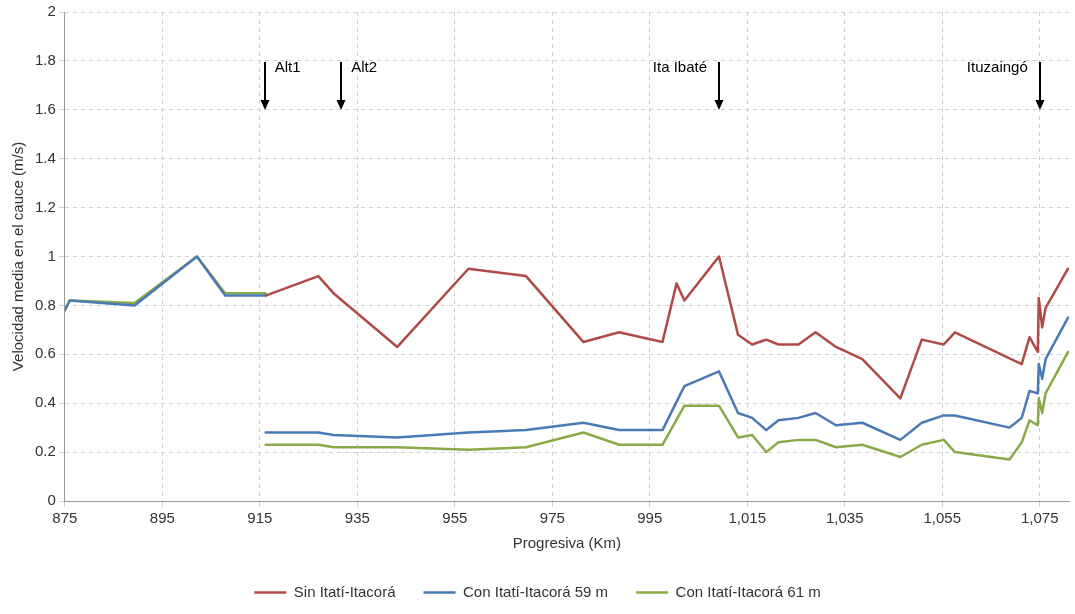 This screenshot has height=614, width=1075. Describe the element at coordinates (536, 591) in the screenshot. I see `legend-label: Con Itatí-Itacorá 59 m` at that location.